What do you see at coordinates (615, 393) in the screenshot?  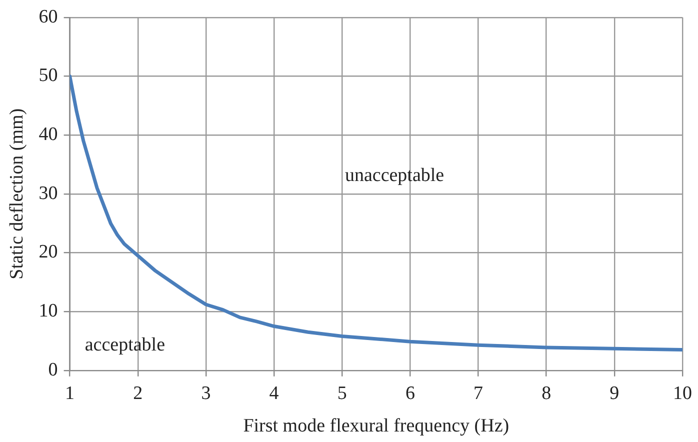 I see `x-tick-label: 9` at bounding box center [615, 393].